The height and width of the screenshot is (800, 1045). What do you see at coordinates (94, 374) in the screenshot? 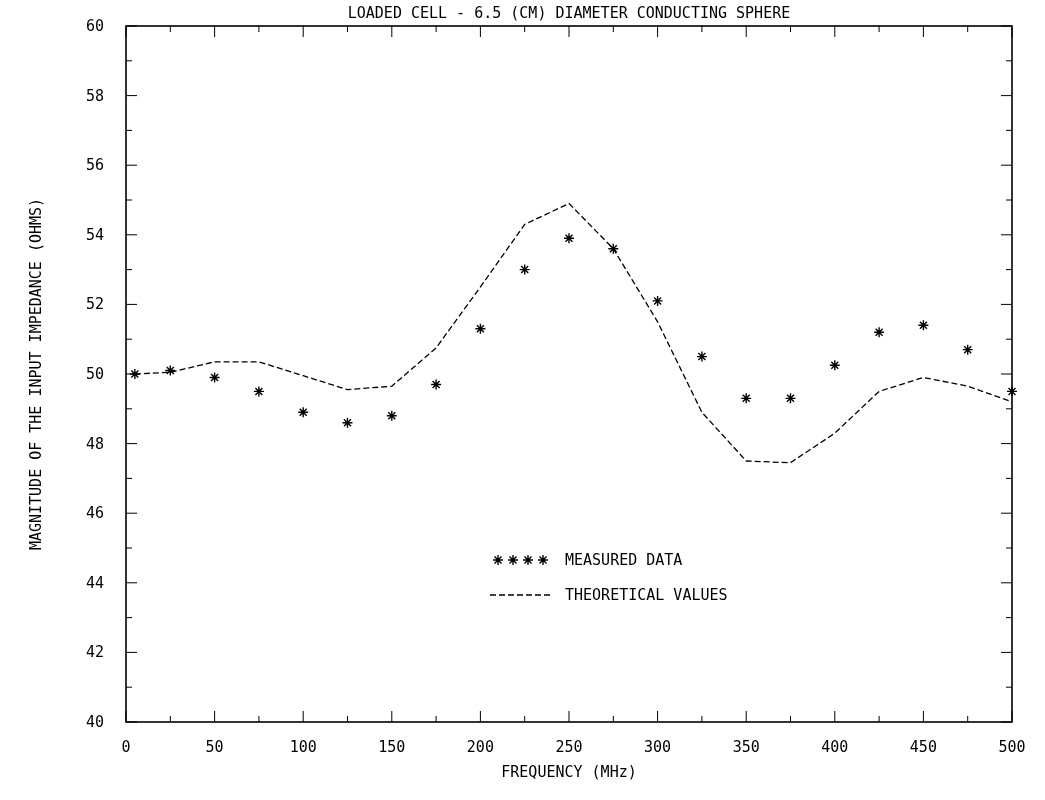
I see `y-tick-label: 50` at bounding box center [94, 374].